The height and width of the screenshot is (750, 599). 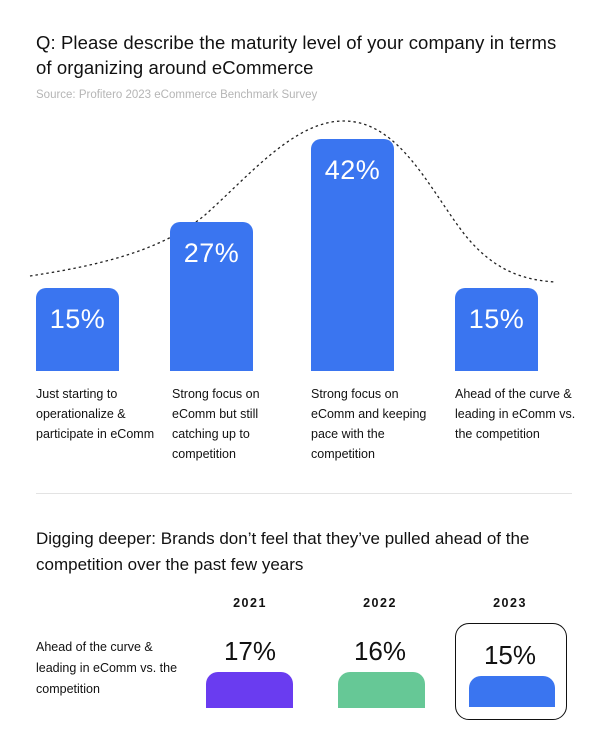 I want to click on bar-value-label-2: 27%, so click(x=211, y=252).